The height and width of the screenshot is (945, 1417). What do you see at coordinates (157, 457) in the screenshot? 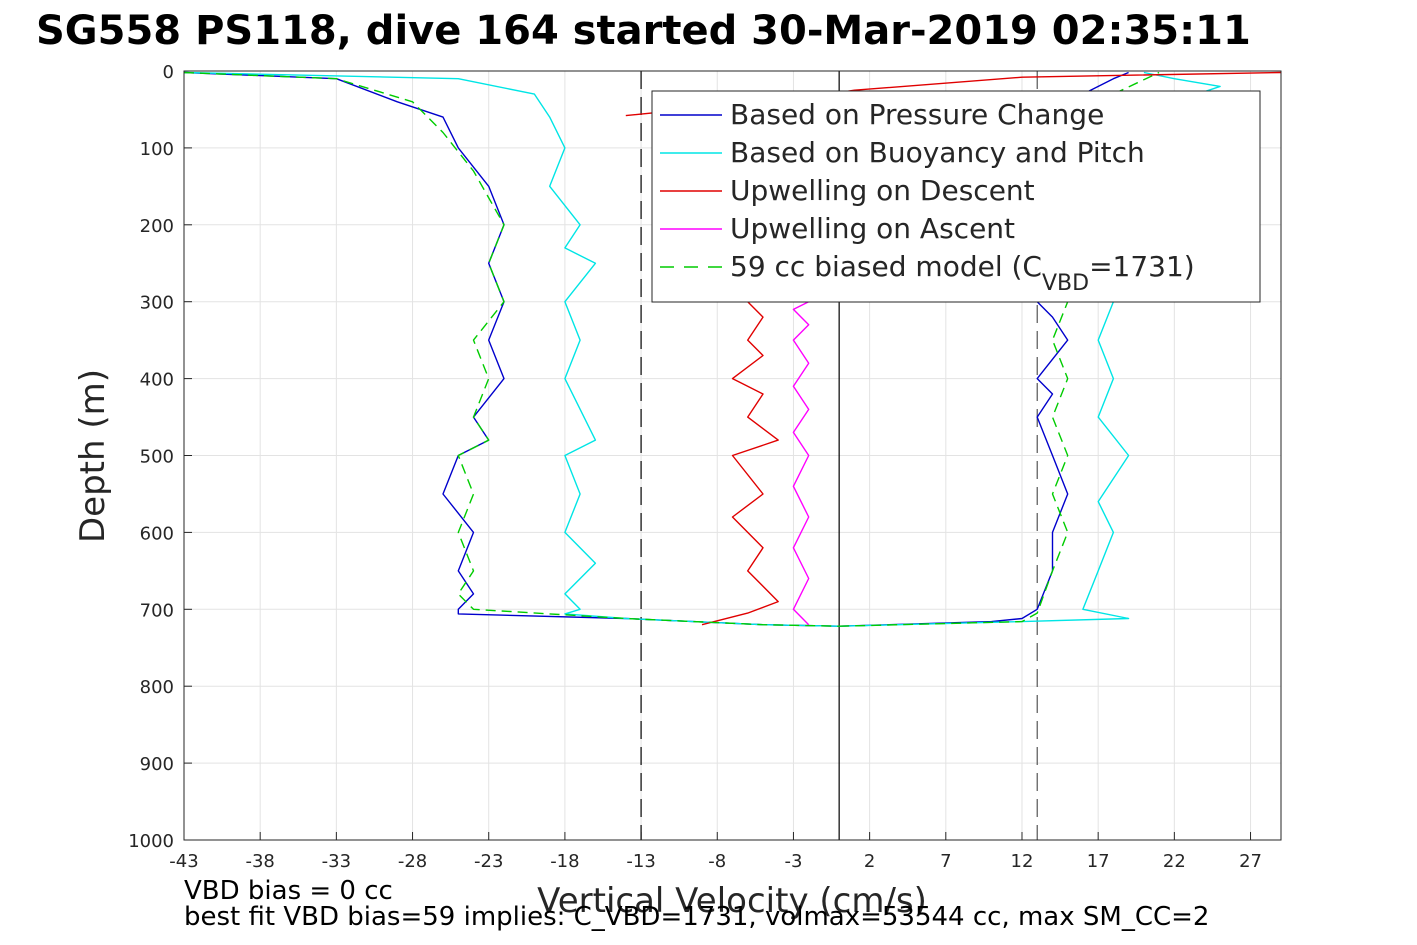
I see `y-tick-label: 500` at bounding box center [157, 457].